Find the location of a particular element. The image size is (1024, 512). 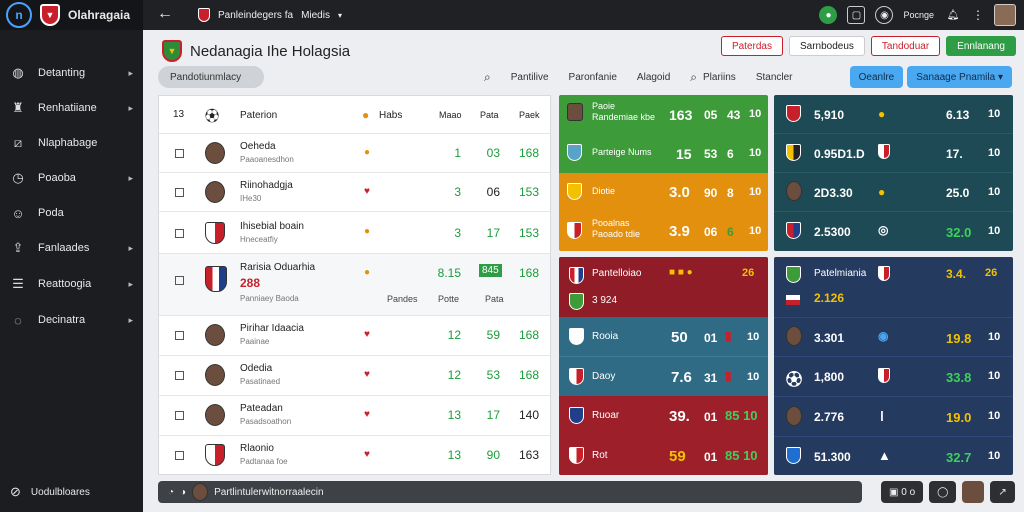

video-button: ▣ 0 o is located at coordinates (902, 492).